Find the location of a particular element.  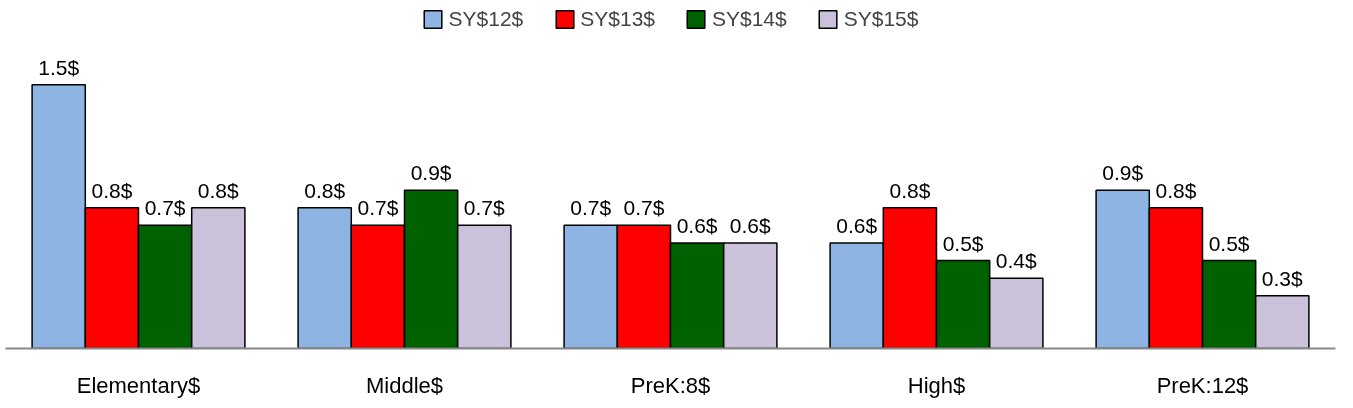

data-label: 0.4$ is located at coordinates (1016, 261).